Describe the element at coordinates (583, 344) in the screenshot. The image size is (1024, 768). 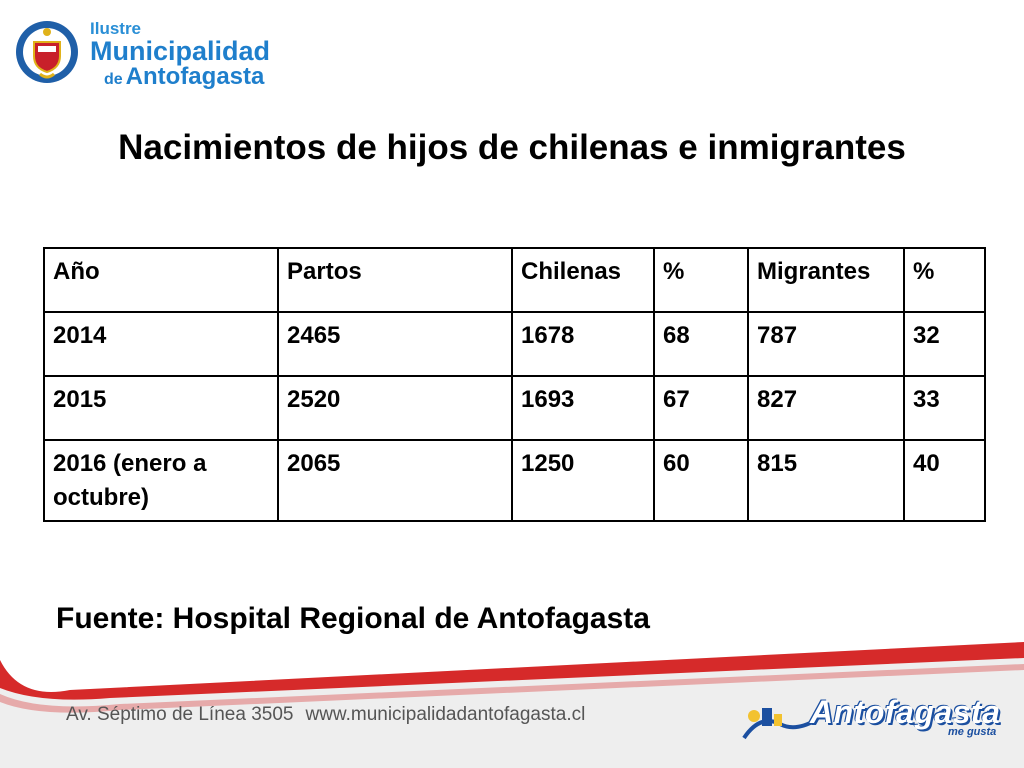
I see `table-cell: 1678` at that location.